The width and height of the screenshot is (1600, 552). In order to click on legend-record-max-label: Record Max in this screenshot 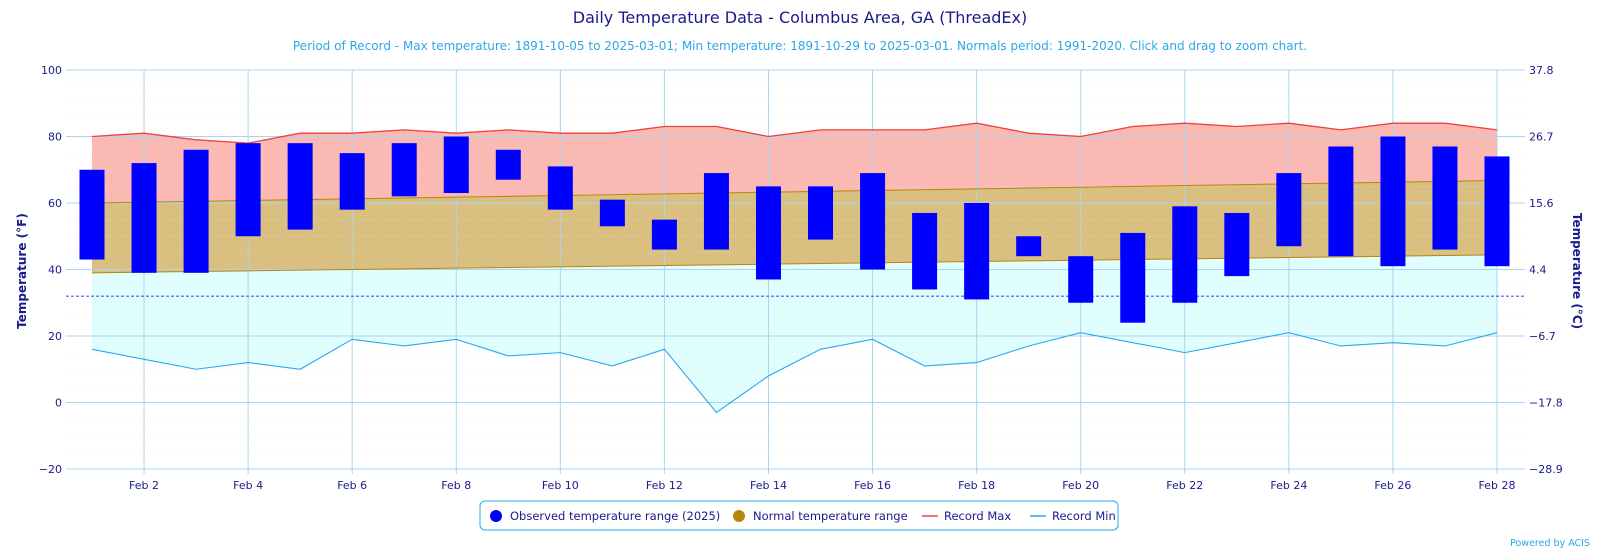, I will do `click(977, 516)`.